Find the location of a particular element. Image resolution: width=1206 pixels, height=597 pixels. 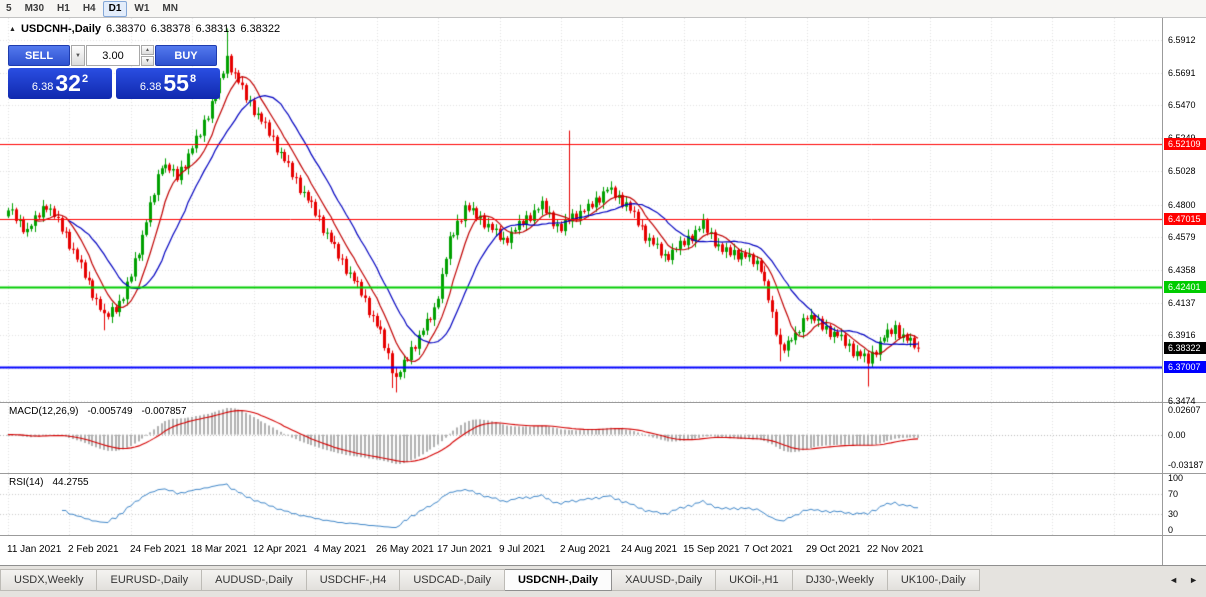

ohlc-high: 6.38378 is located at coordinates (170, 29).